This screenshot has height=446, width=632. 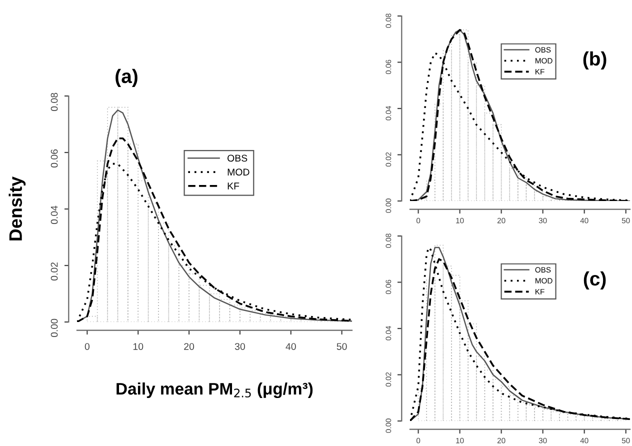 What do you see at coordinates (54, 215) in the screenshot?
I see `y-tick-label: 0.04` at bounding box center [54, 215].